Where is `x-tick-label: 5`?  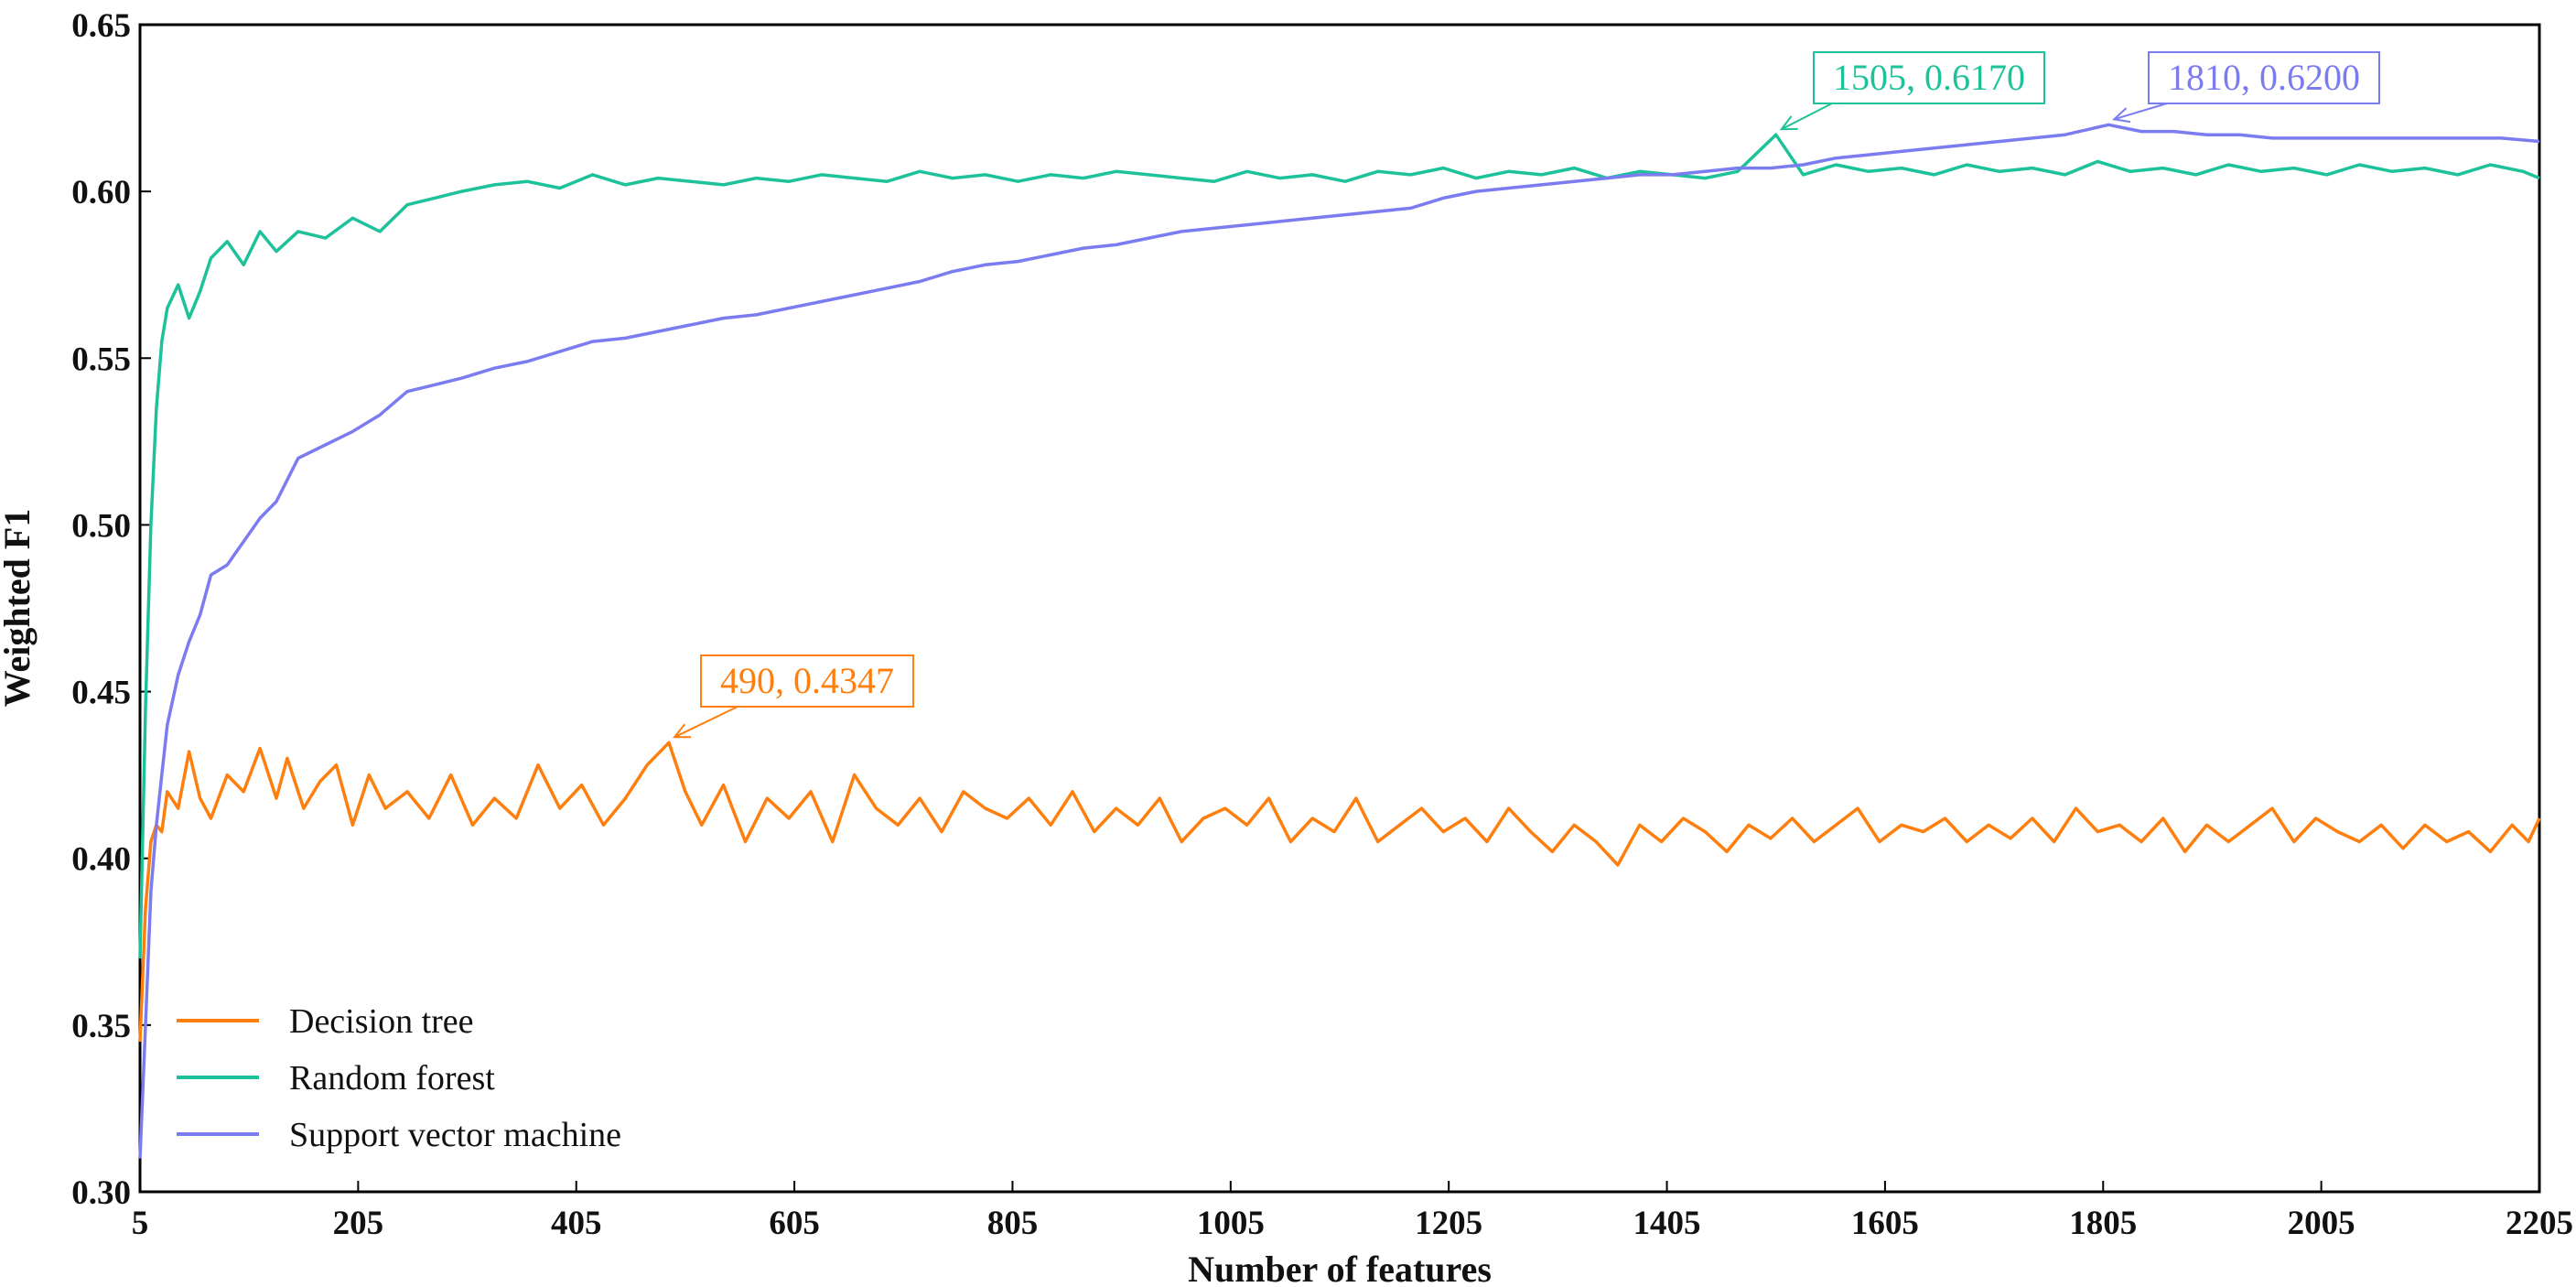
x-tick-label: 5 is located at coordinates (140, 1223).